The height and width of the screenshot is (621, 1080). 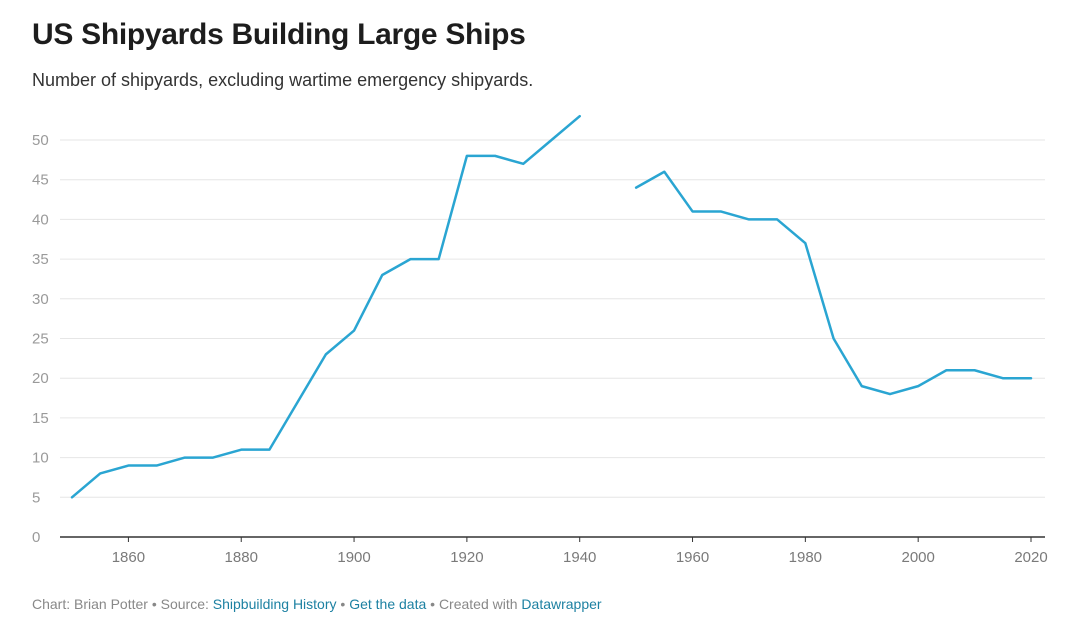 I want to click on y-axis-tick-labels: 0 5 10 15 20 25 30 35 40 45 50, so click(x=40, y=339).